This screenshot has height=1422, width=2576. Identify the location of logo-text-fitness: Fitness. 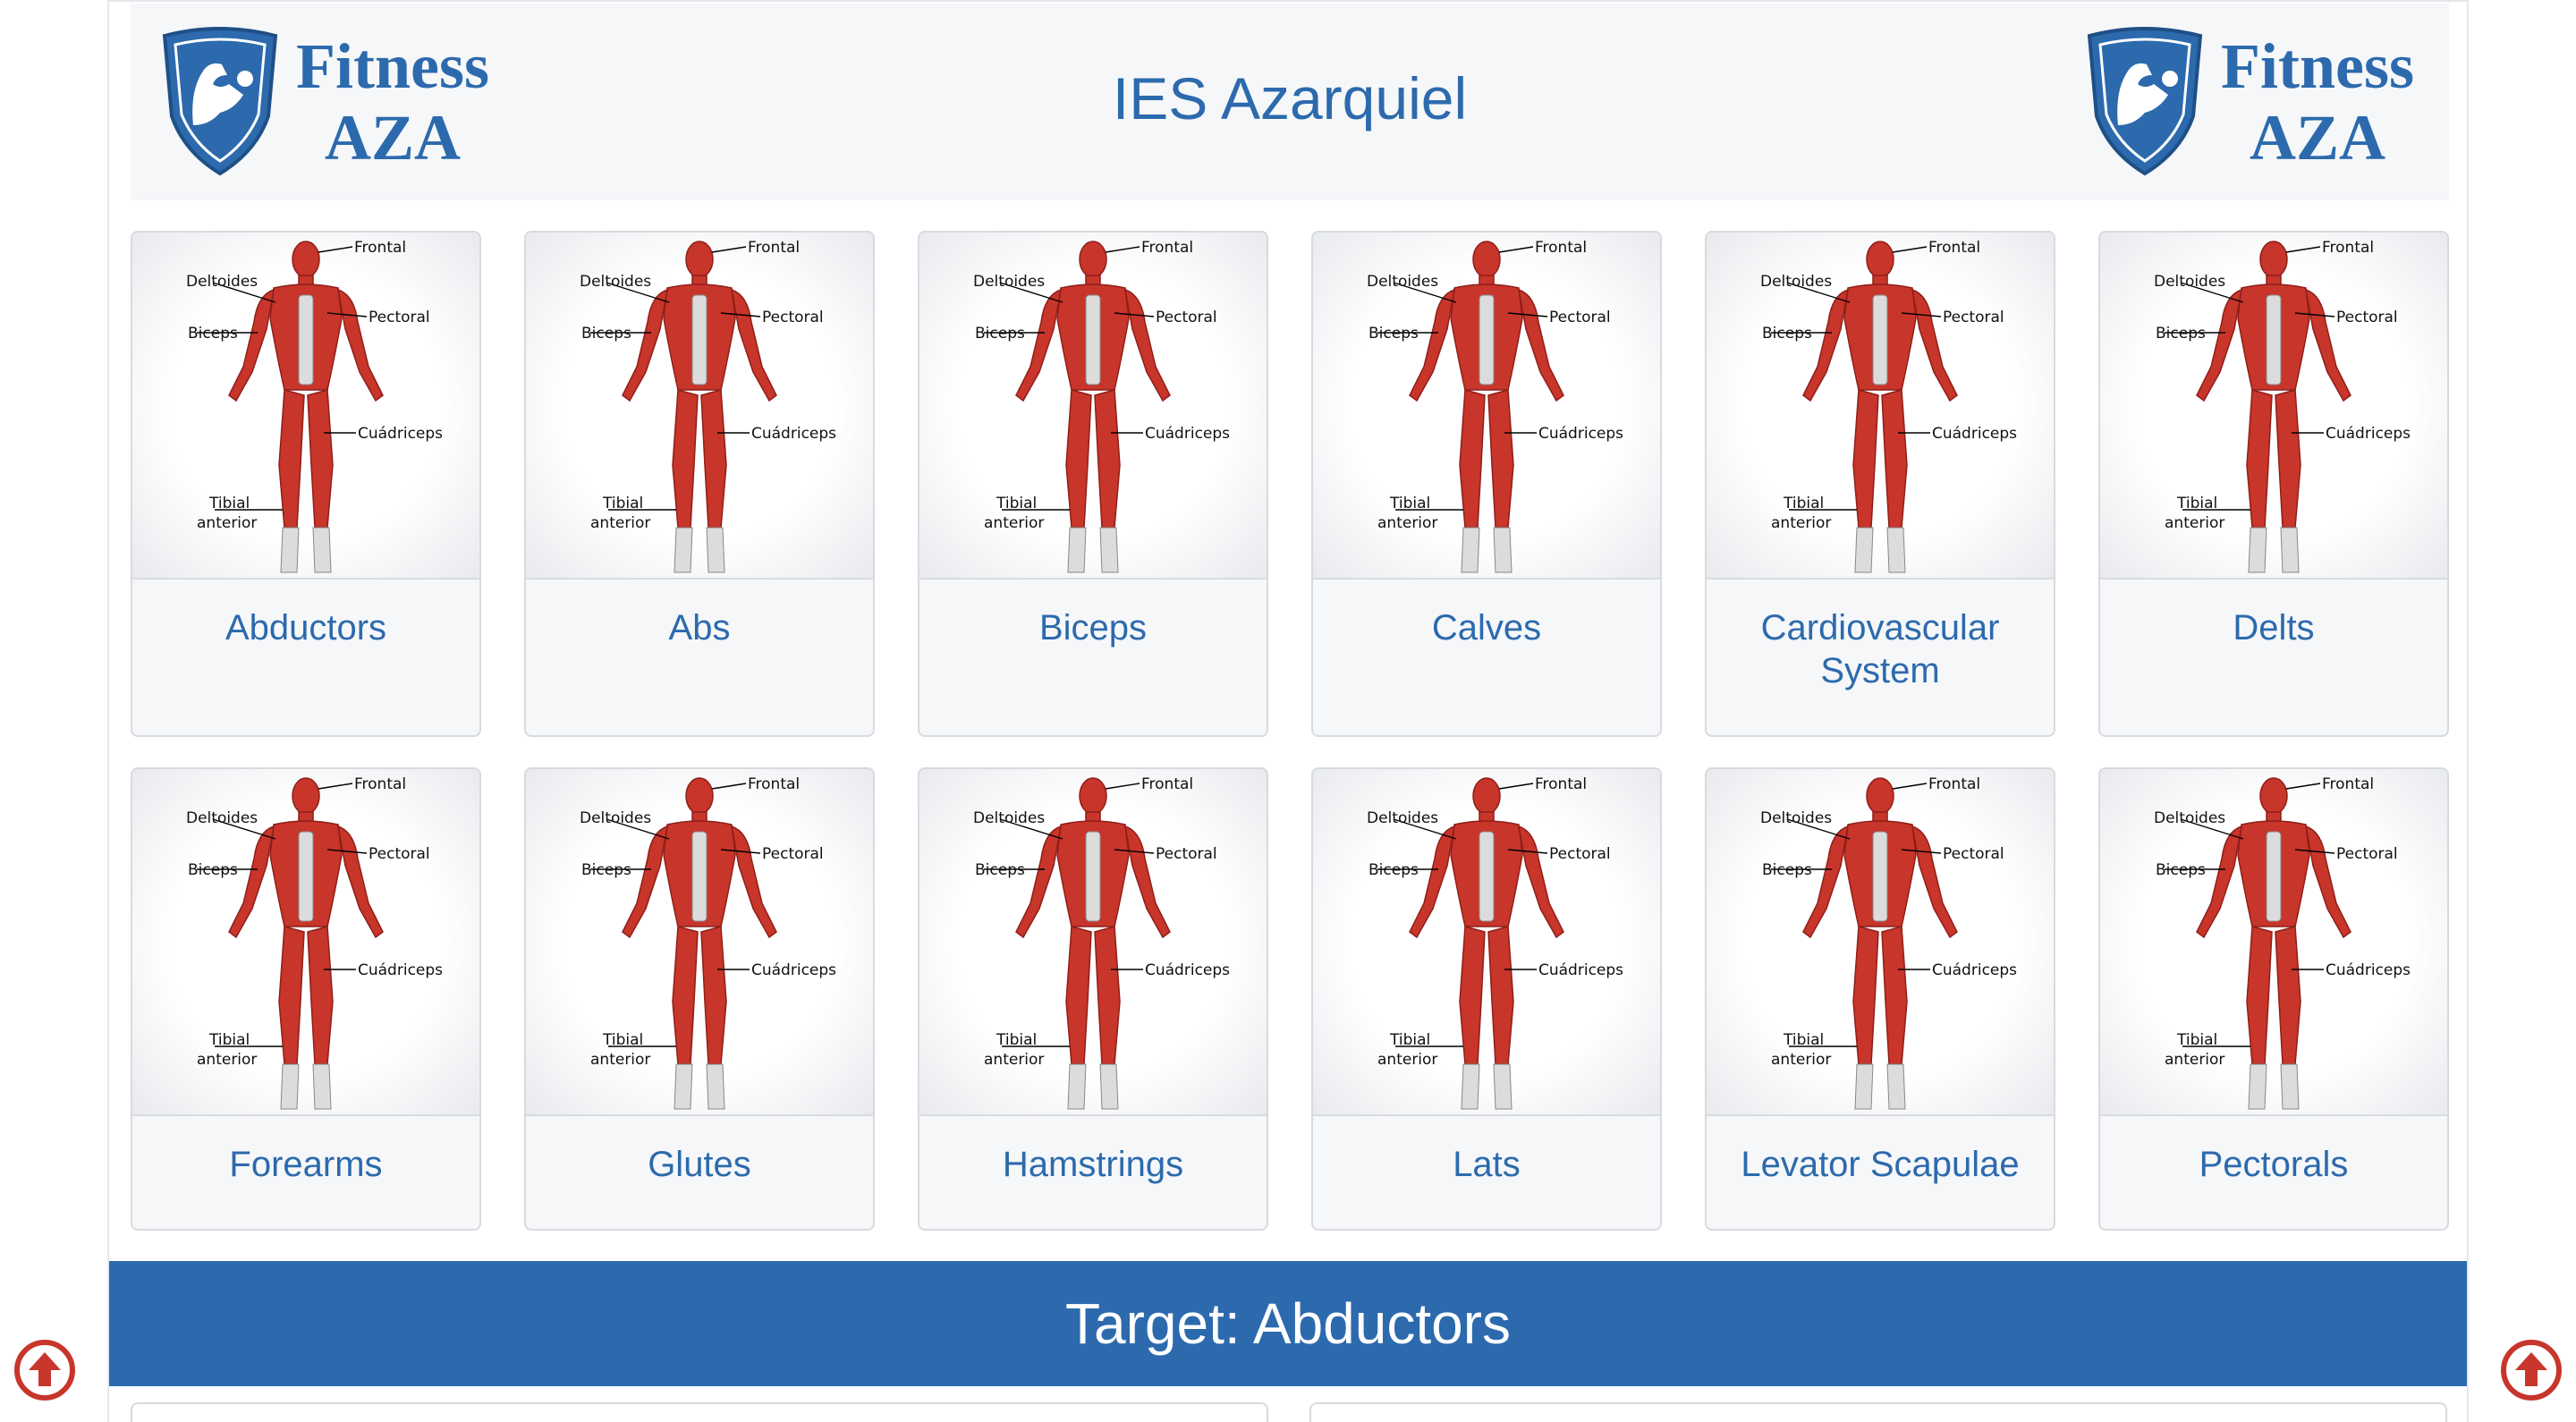
(2317, 66).